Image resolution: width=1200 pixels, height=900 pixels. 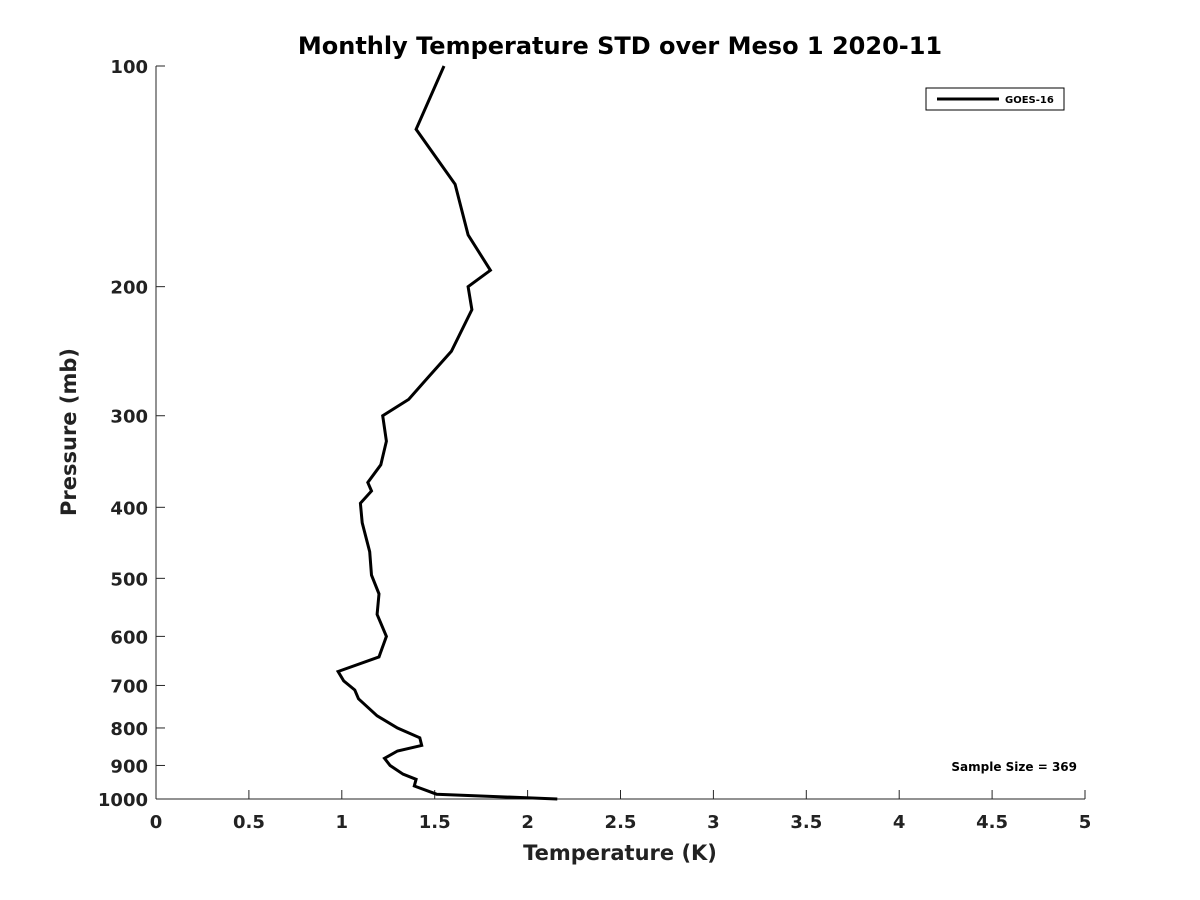 I want to click on x-tick-label: 4.5, so click(x=992, y=822).